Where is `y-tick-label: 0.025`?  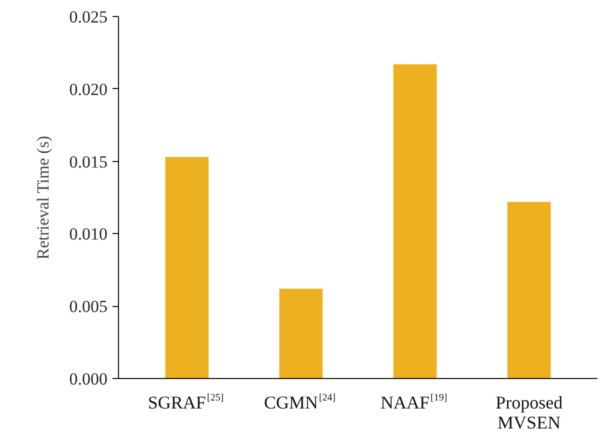 y-tick-label: 0.025 is located at coordinates (88, 17).